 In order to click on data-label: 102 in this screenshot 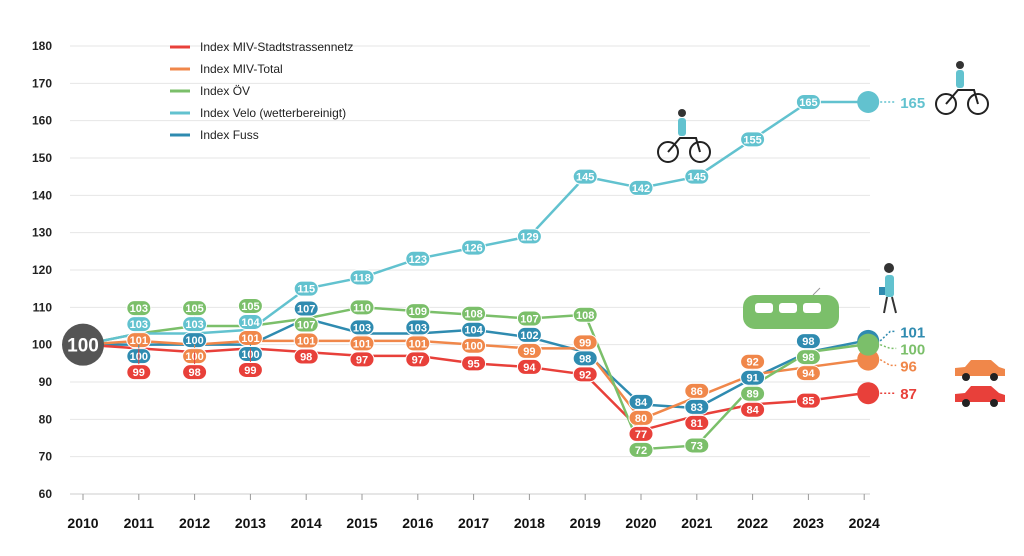, I will do `click(529, 336)`.